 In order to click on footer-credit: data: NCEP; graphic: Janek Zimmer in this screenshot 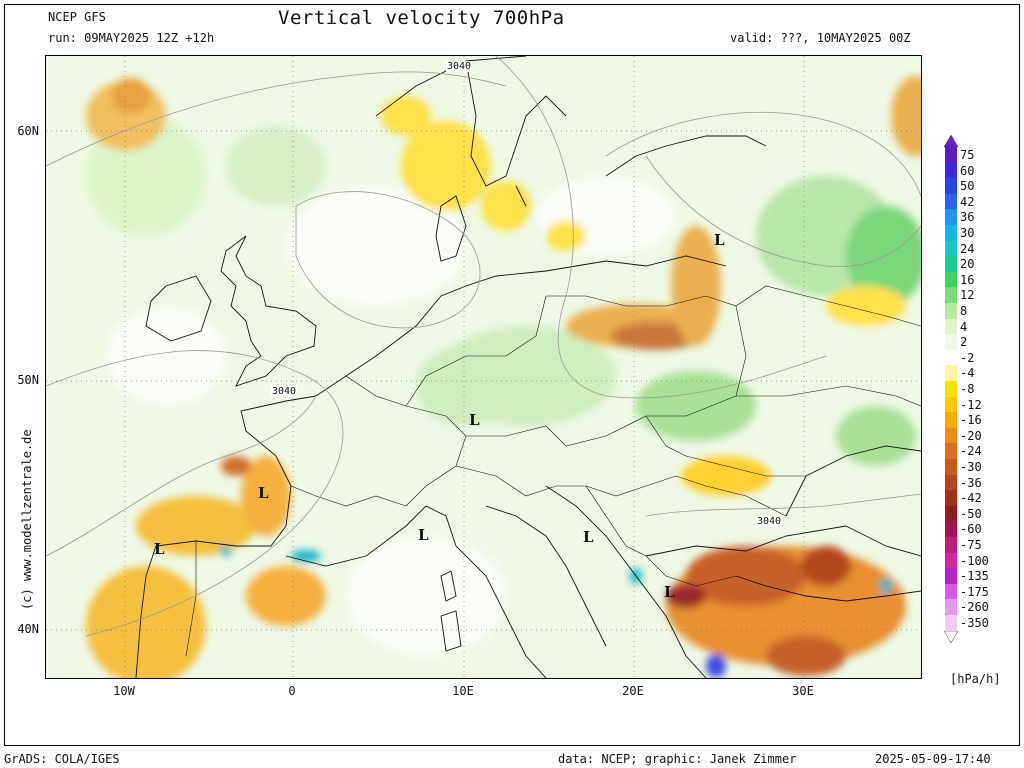, I will do `click(677, 759)`.